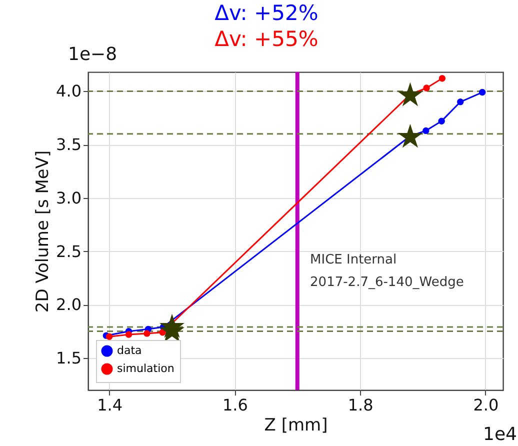 Image resolution: width=518 pixels, height=446 pixels. What do you see at coordinates (69, 304) in the screenshot?
I see `y-tick-label: 2.0` at bounding box center [69, 304].